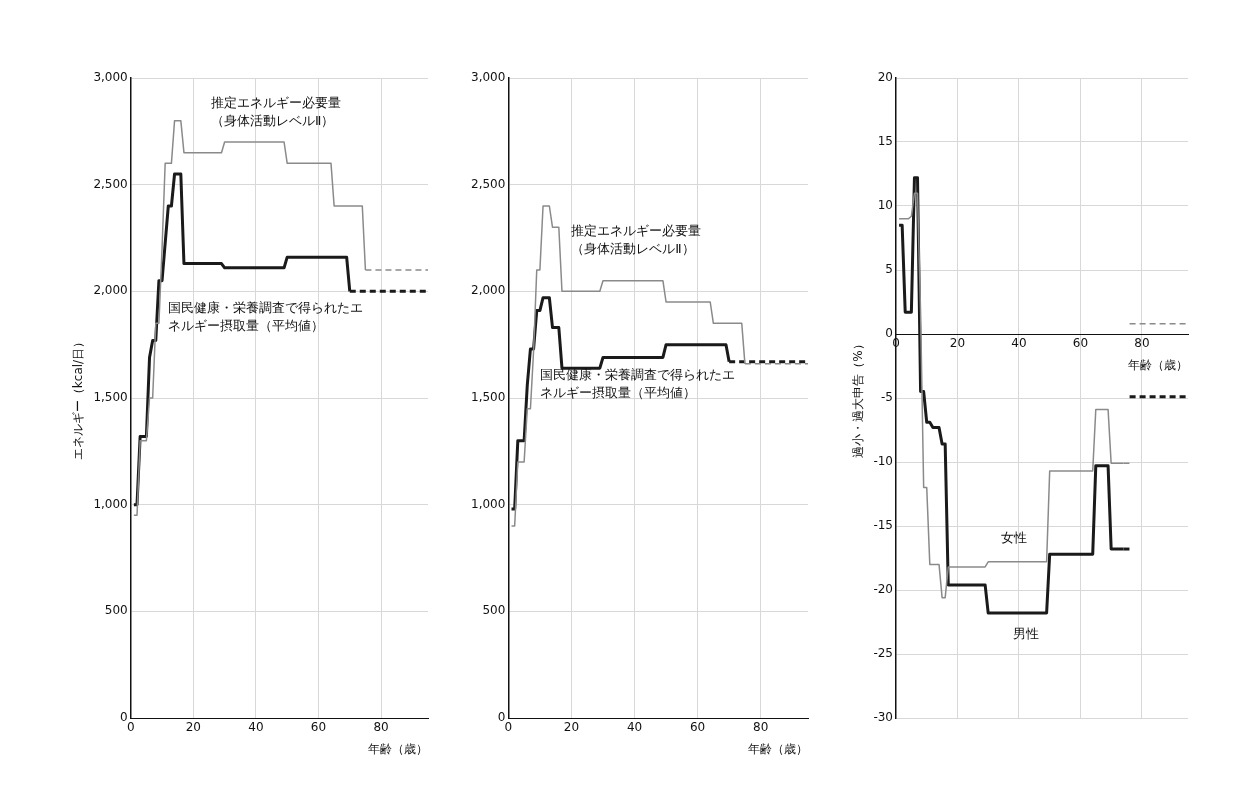 This screenshot has width=1237, height=796. I want to click on series-label: 女性, so click(1014, 538).